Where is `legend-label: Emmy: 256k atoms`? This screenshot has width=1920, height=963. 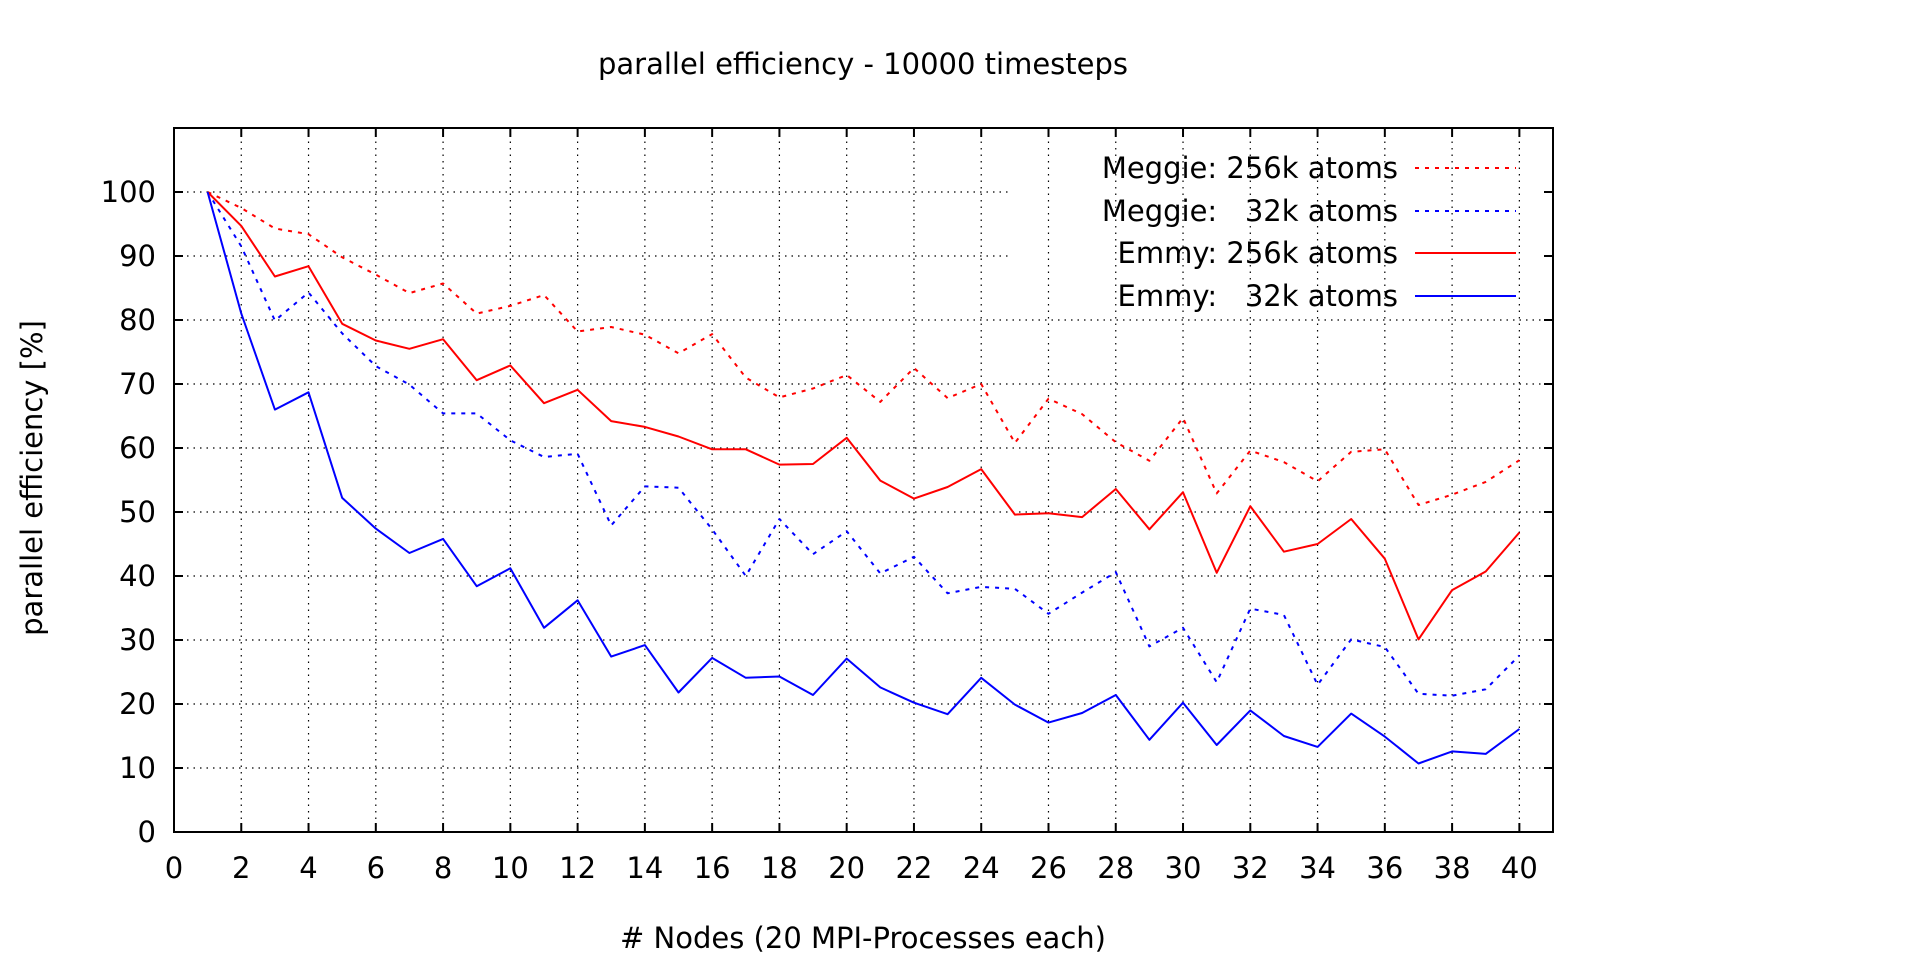 legend-label: Emmy: 256k atoms is located at coordinates (1258, 253).